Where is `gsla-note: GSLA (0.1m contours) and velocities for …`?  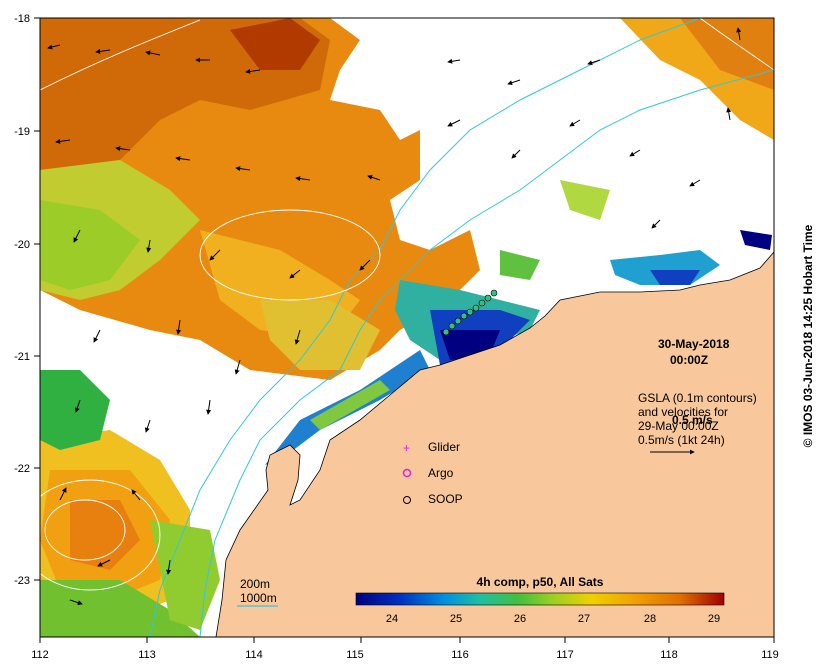
gsla-note: GSLA (0.1m contours) and velocities for … is located at coordinates (697, 423).